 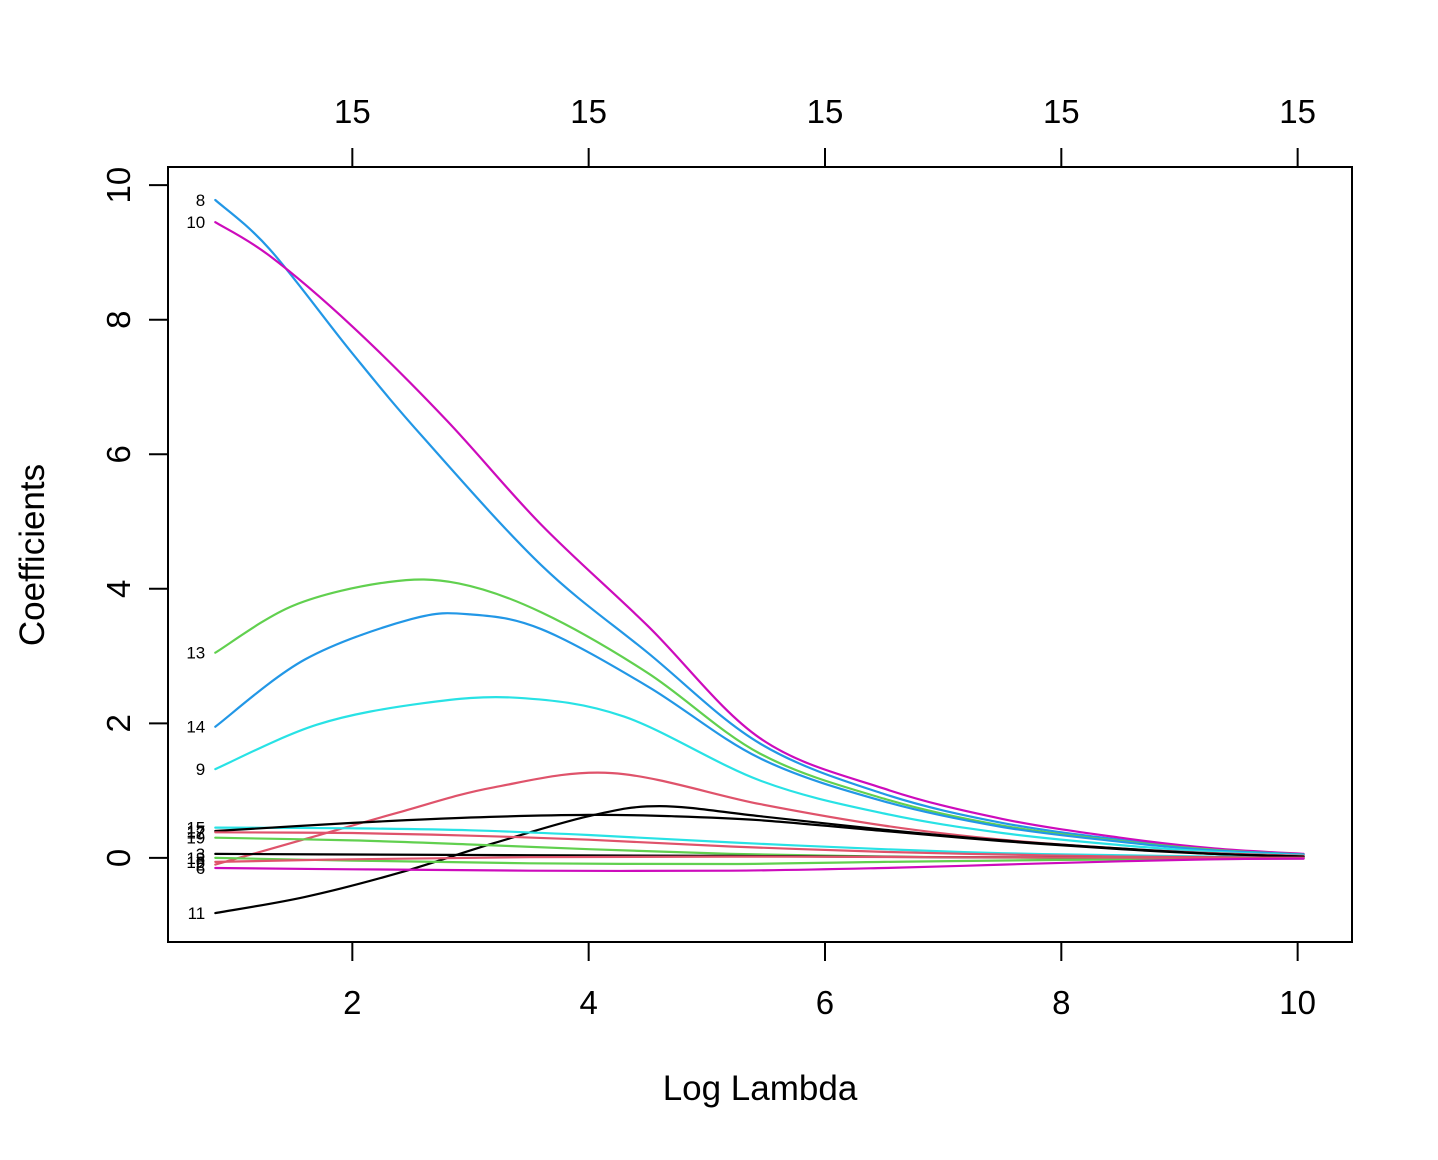 What do you see at coordinates (195, 653) in the screenshot?
I see `series-label-13: 13` at bounding box center [195, 653].